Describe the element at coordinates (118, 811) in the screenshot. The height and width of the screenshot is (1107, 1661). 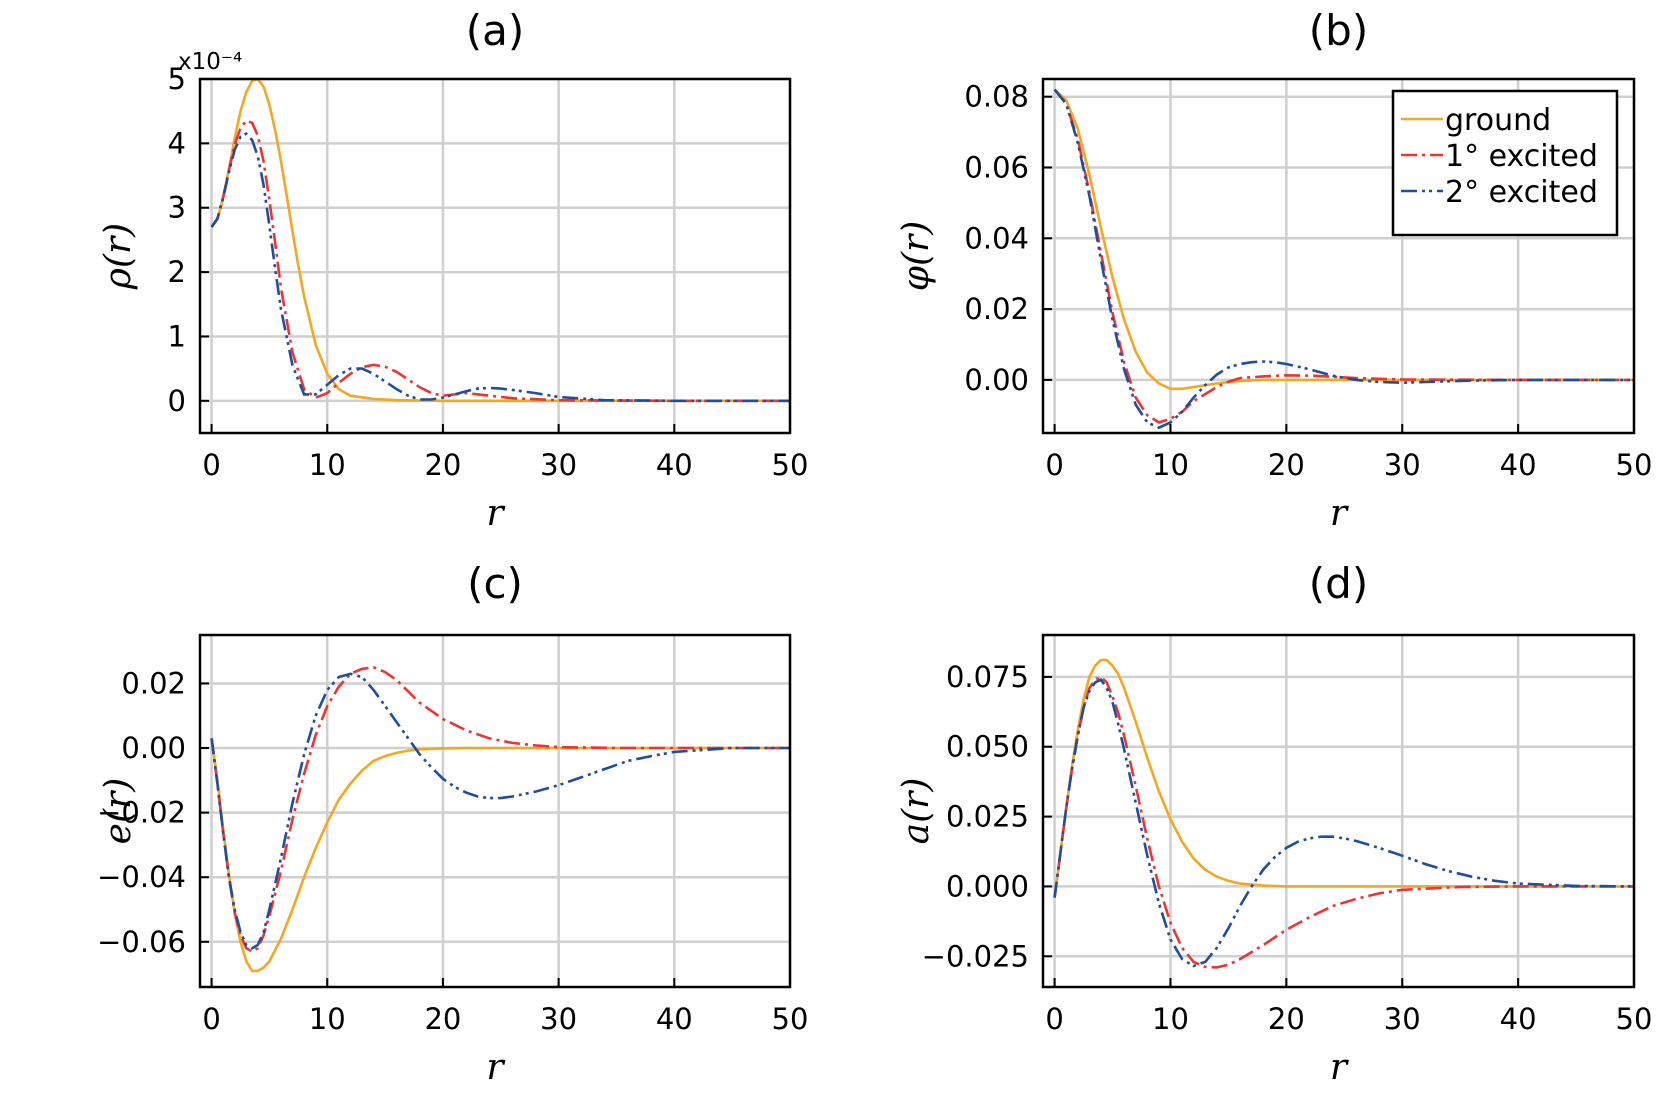
I see `y-axis-label: e(r)` at that location.